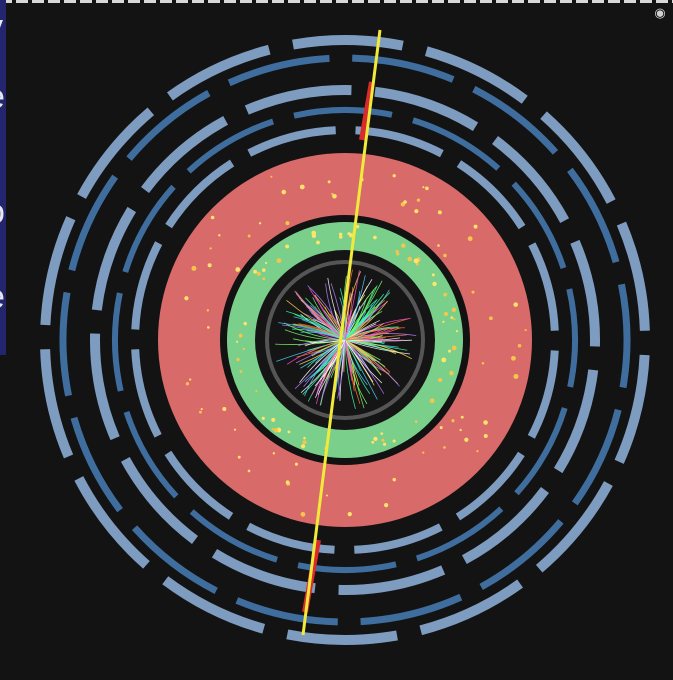 The height and width of the screenshot is (680, 673). Describe the element at coordinates (1, 27) in the screenshot. I see `slide-letter: y` at that location.